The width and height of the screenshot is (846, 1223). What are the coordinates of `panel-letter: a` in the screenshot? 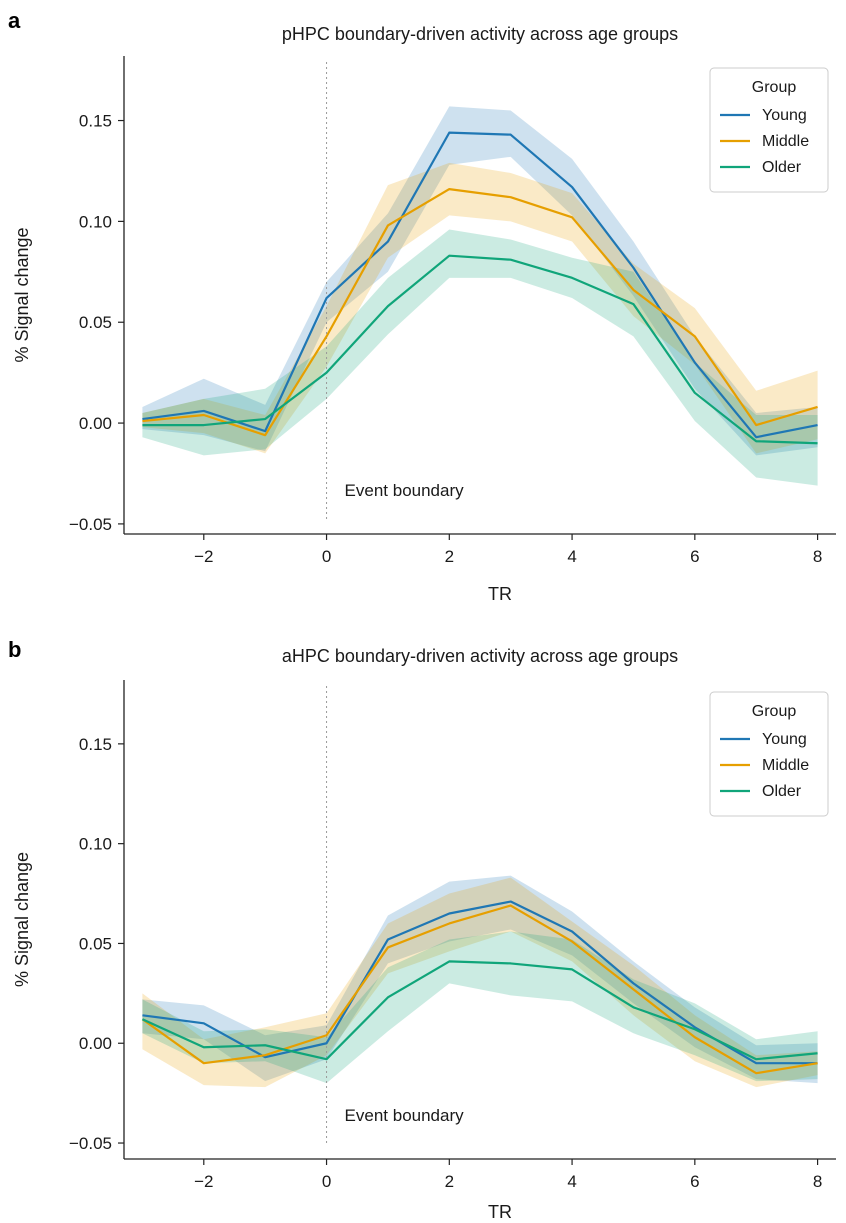 It's located at (14, 20).